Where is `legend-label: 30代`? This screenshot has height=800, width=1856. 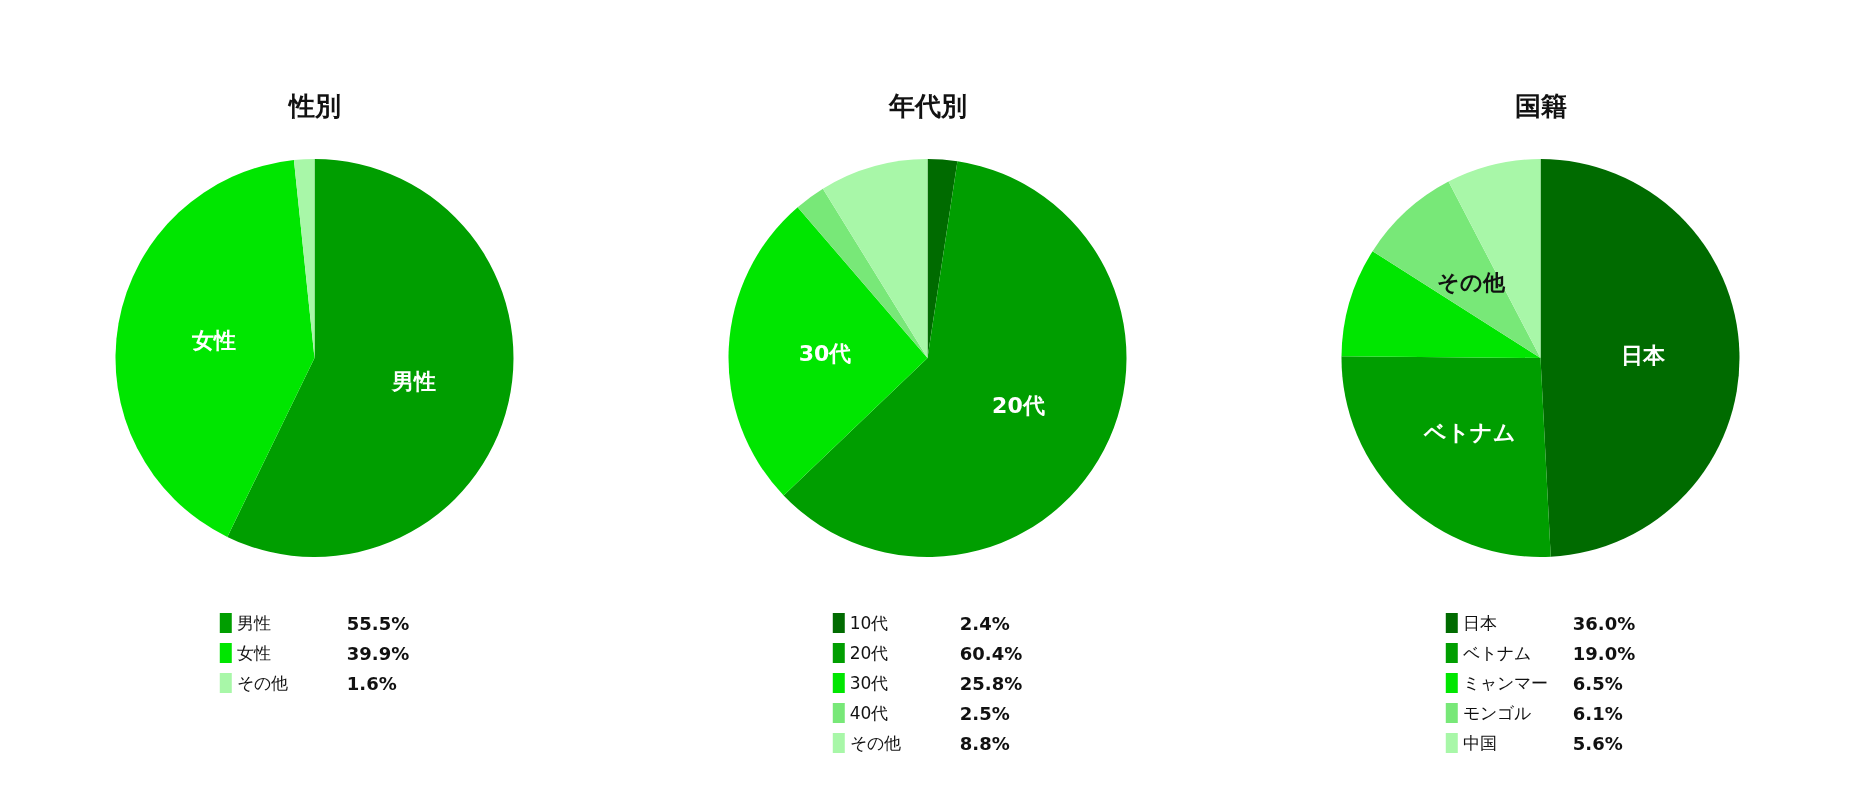 legend-label: 30代 is located at coordinates (869, 683).